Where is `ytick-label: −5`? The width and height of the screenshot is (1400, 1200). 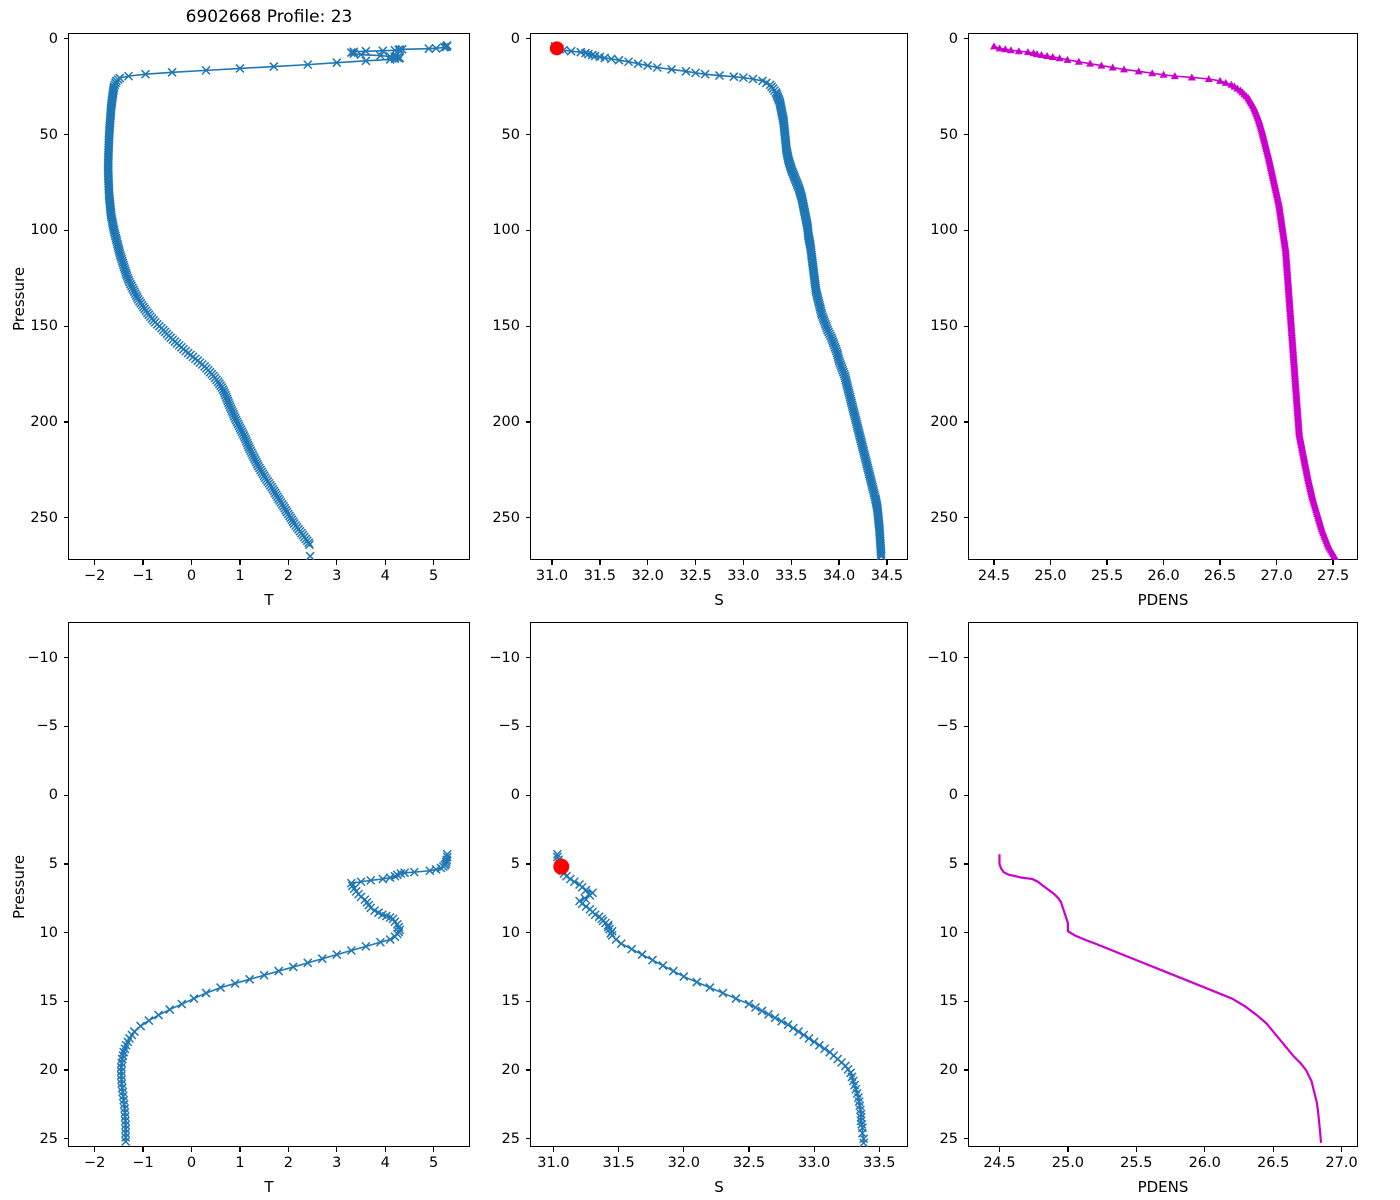
ytick-label: −5 is located at coordinates (509, 726).